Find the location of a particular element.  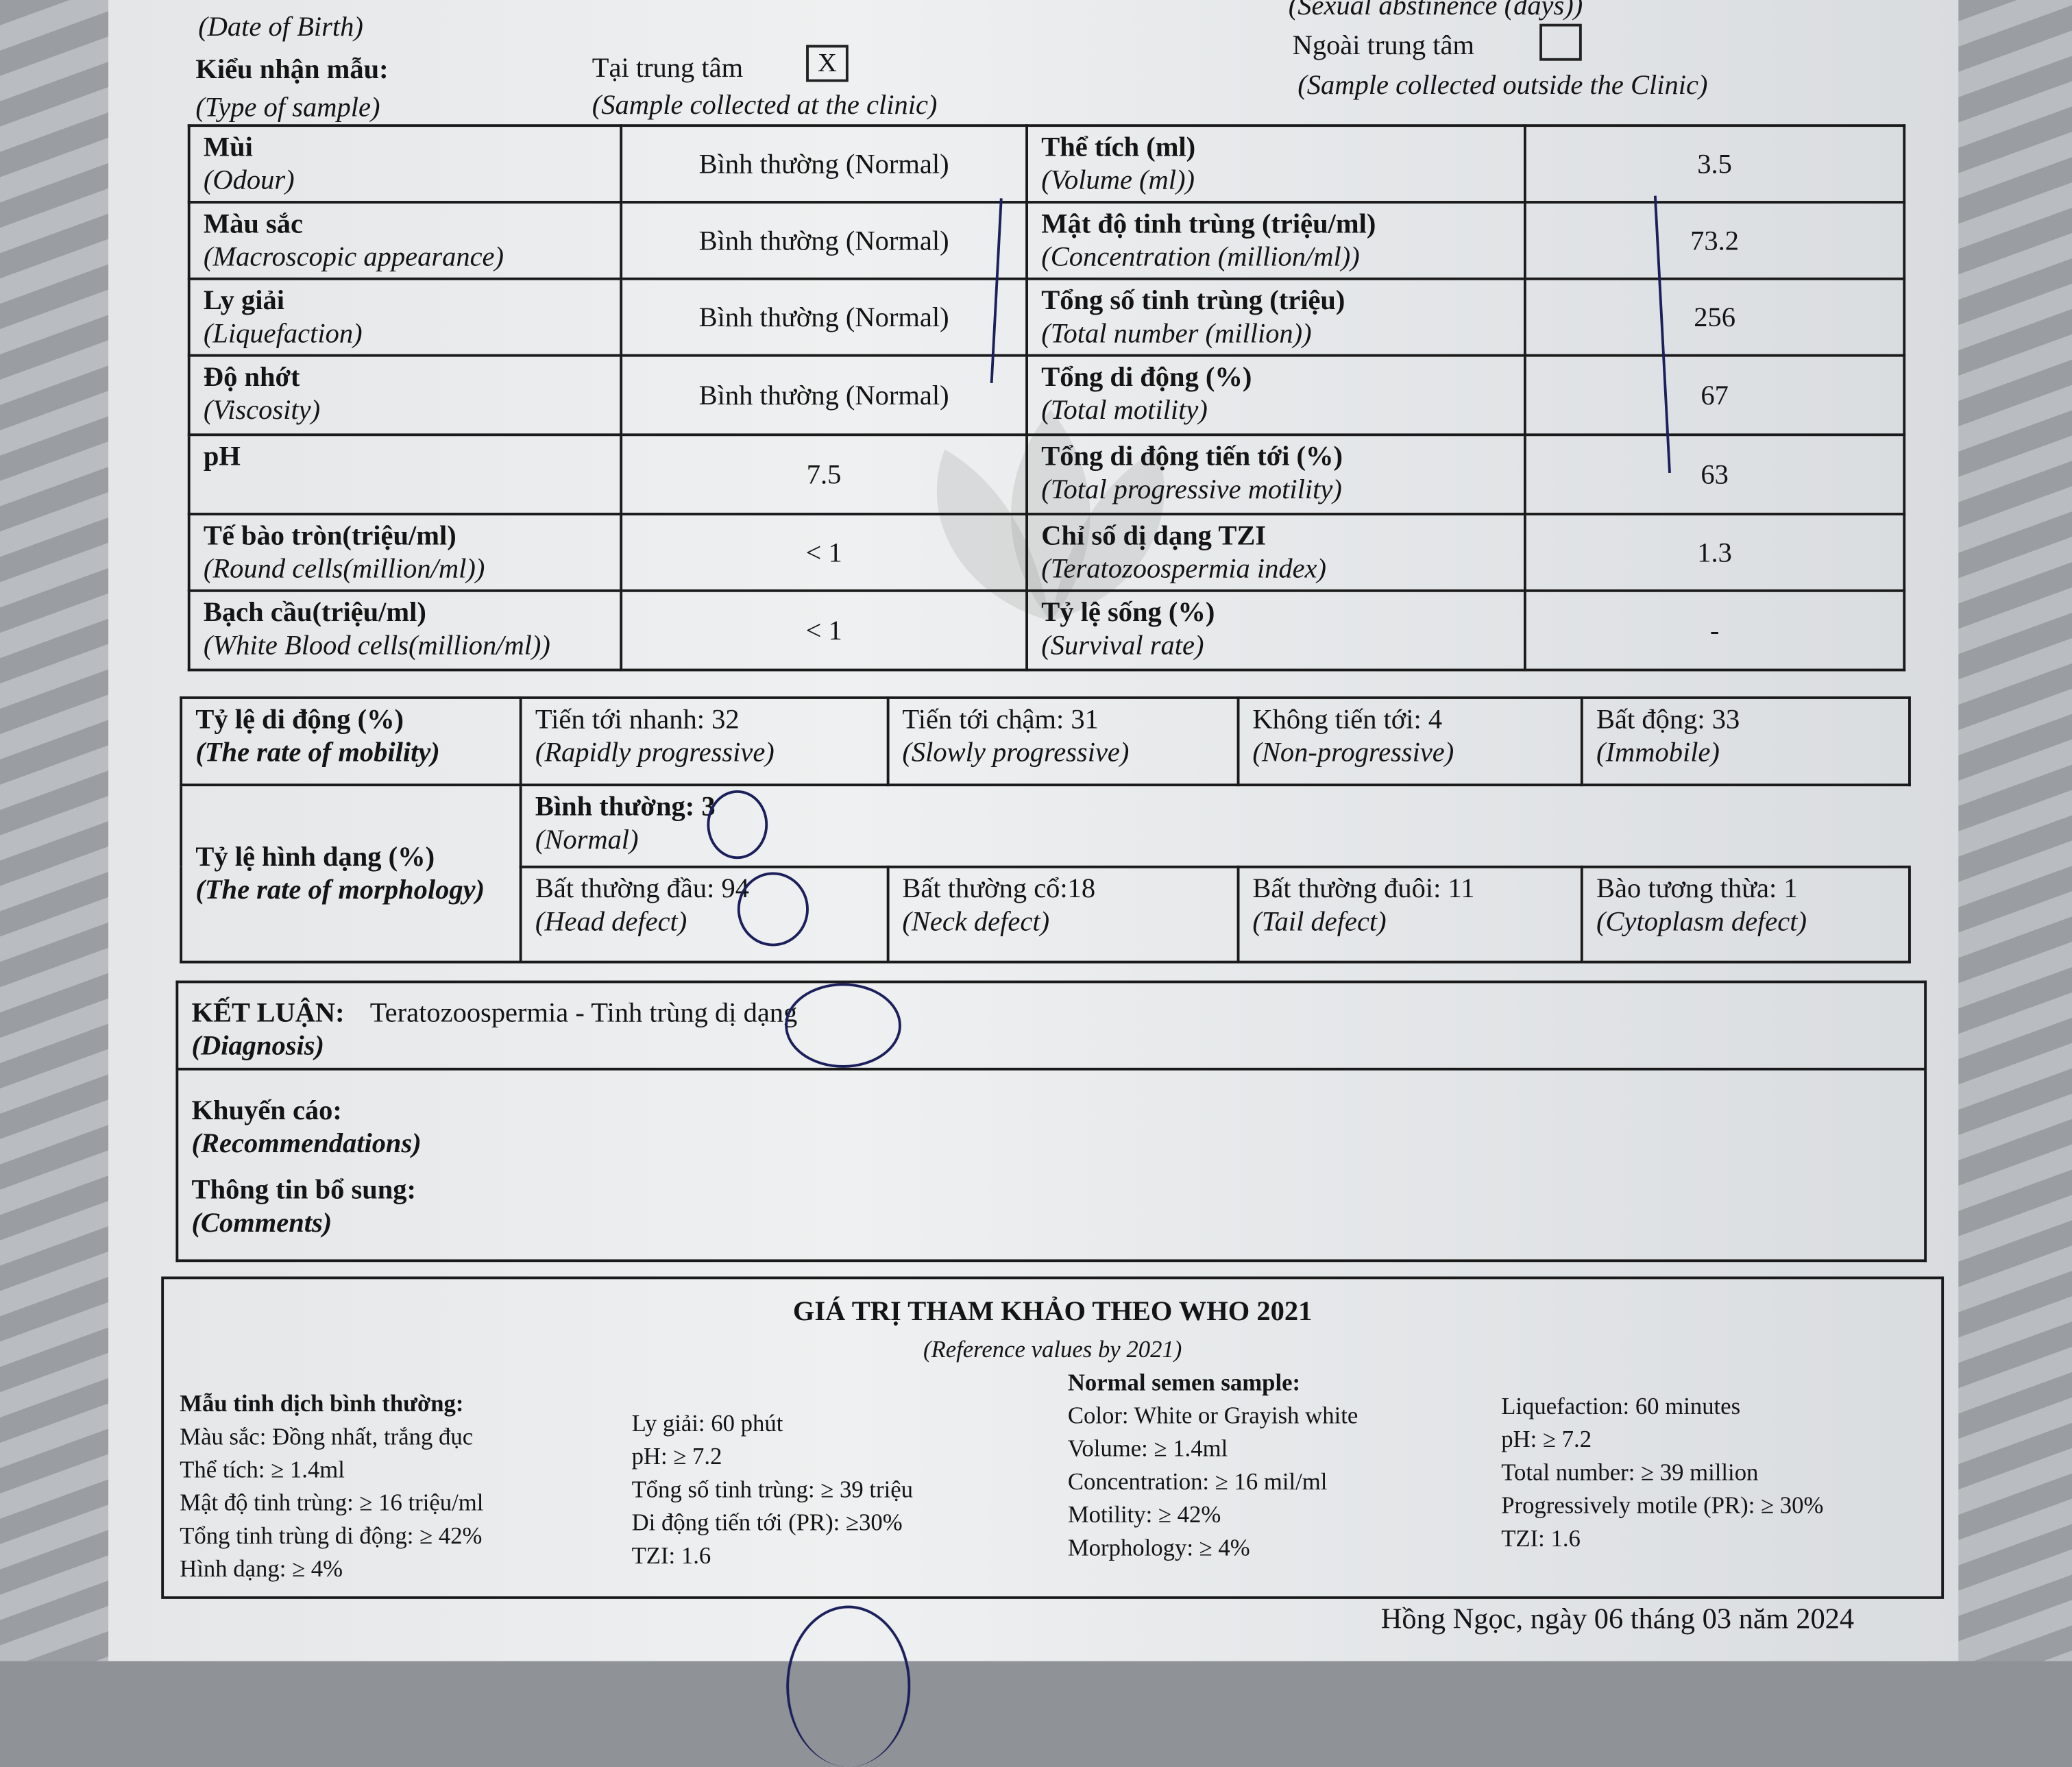

morphology-label: Tỷ lệ hình dạng (%) is located at coordinates (315, 857).